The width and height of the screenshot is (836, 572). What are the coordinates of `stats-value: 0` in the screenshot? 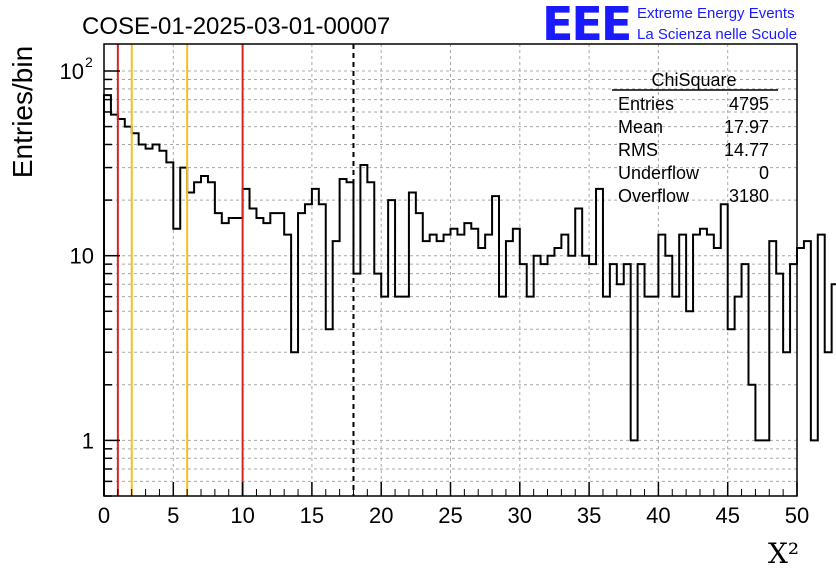 It's located at (764, 173).